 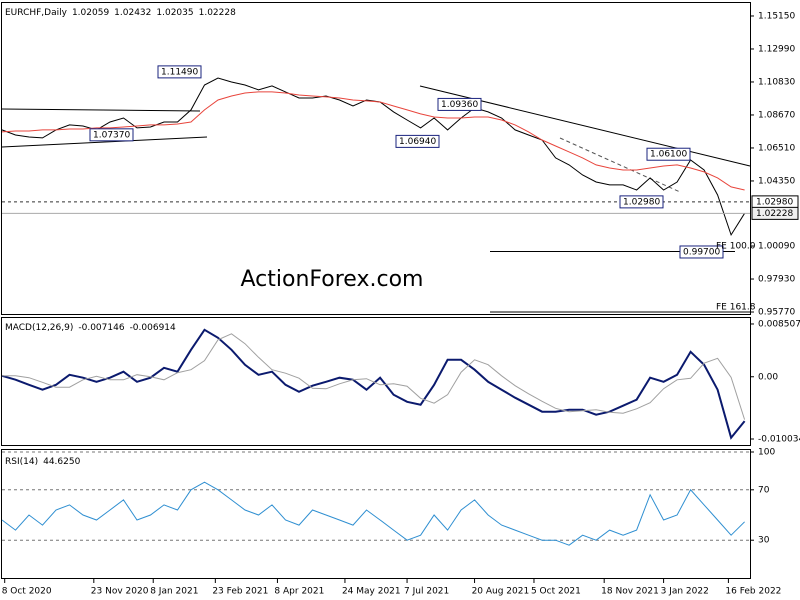 I want to click on title-part: 1.02035, so click(x=174, y=13).